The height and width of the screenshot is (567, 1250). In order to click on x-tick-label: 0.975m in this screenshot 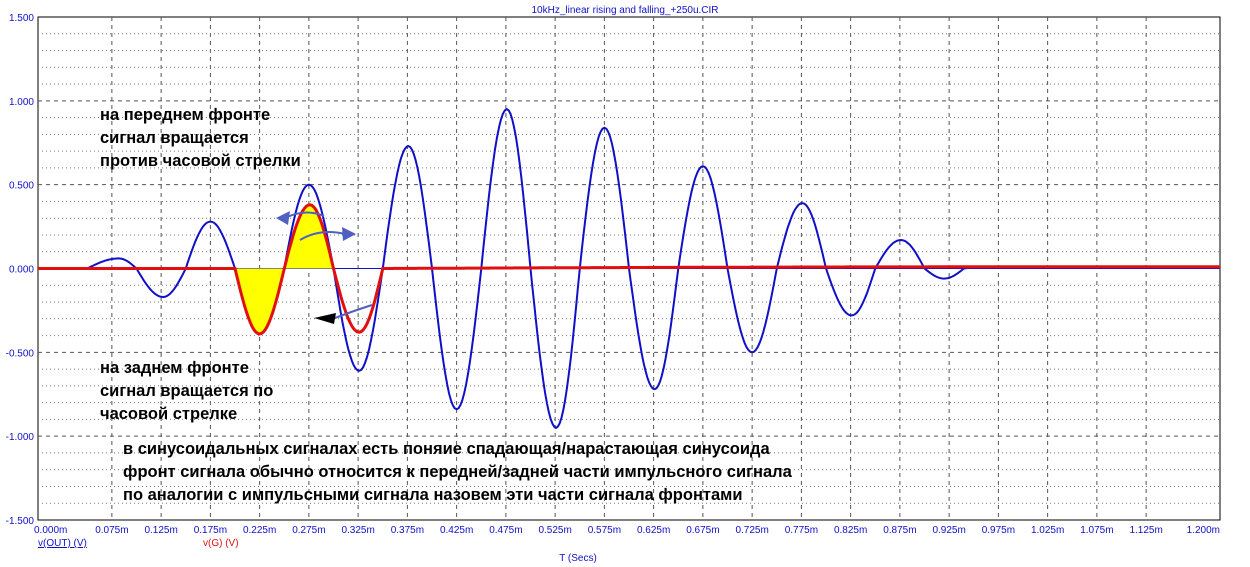, I will do `click(998, 530)`.